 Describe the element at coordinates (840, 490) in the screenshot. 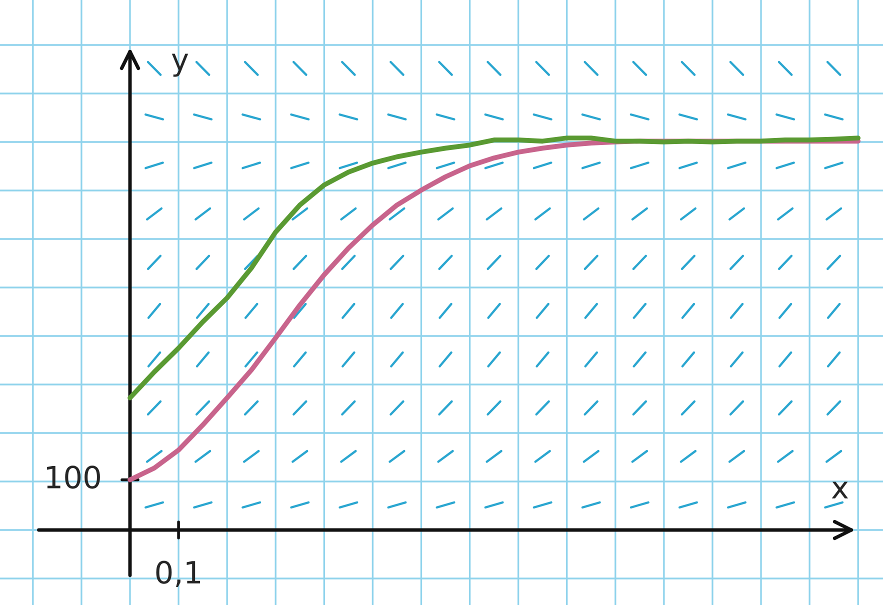

I see `x-axis-title: x` at that location.